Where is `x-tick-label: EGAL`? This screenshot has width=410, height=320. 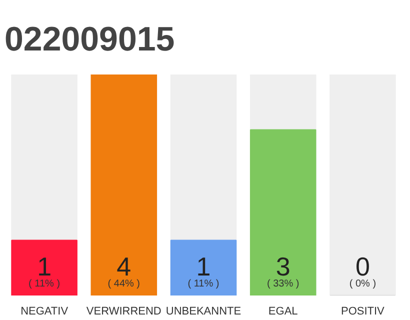 x-tick-label: EGAL is located at coordinates (283, 312).